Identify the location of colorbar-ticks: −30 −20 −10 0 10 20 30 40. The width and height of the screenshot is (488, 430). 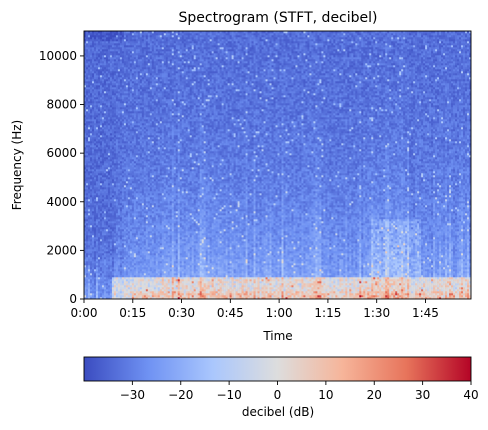
(299, 391).